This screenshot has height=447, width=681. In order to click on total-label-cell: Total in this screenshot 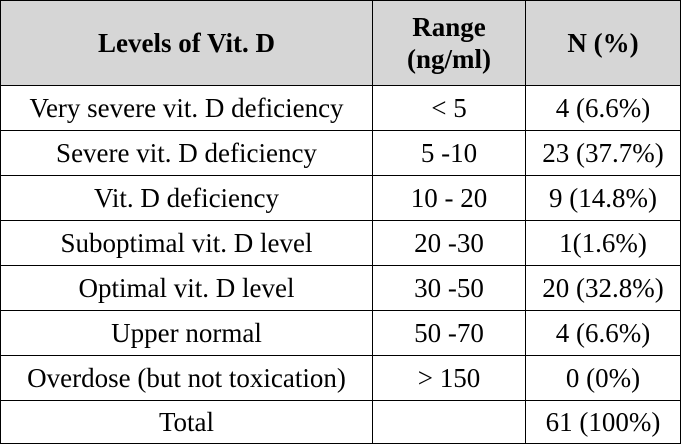, I will do `click(186, 422)`.